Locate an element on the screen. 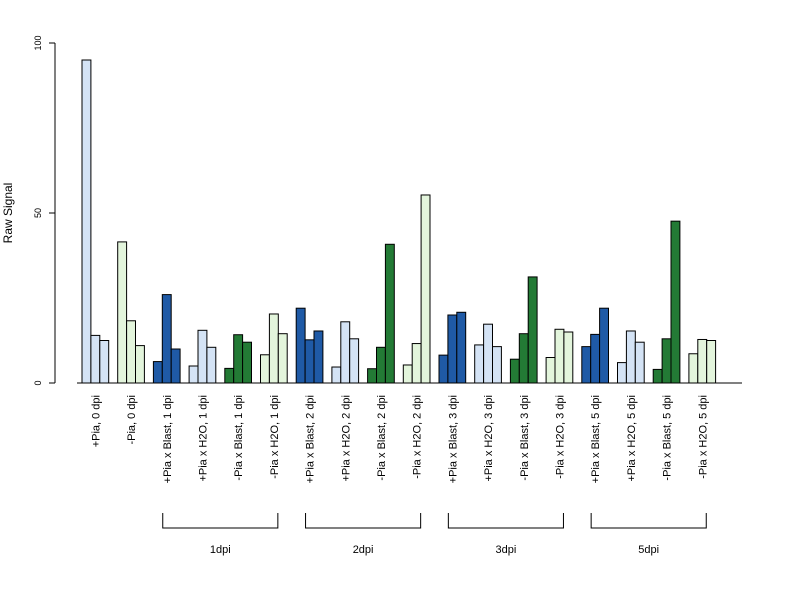  category-label: +Pia x Blast, 3 dpi is located at coordinates (453, 439).